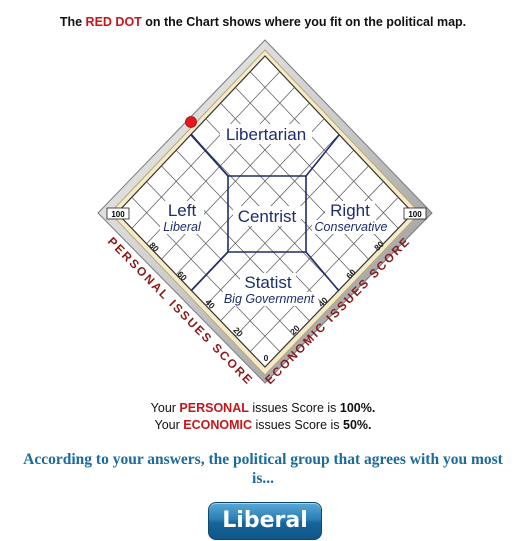  I want to click on region-left-sub: Liberal, so click(182, 227).